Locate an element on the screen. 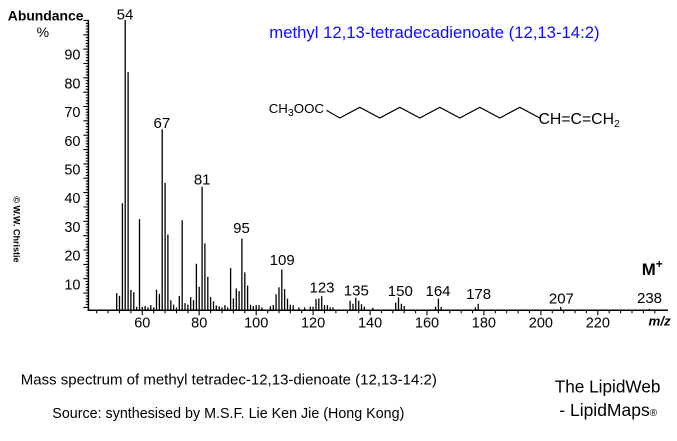 This screenshot has width=677, height=441. svg-text: 100 is located at coordinates (256, 323).